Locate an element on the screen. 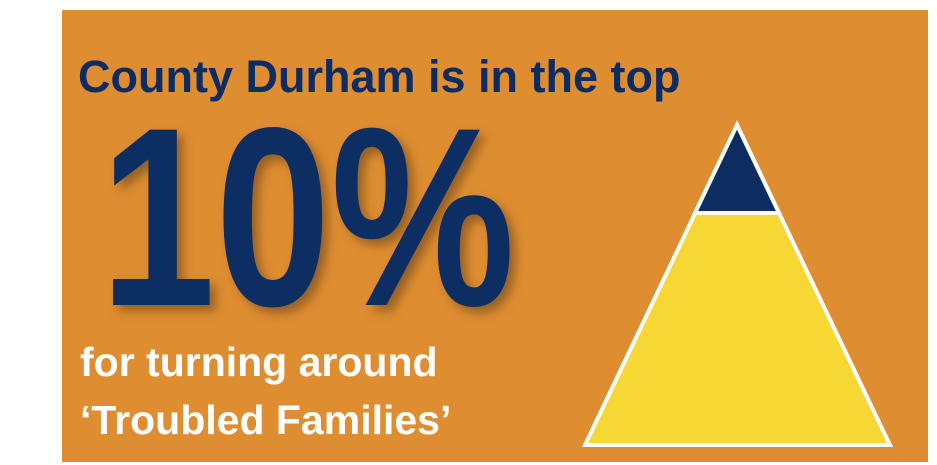 This screenshot has width=937, height=465. caption-line: for turning around is located at coordinates (259, 362).